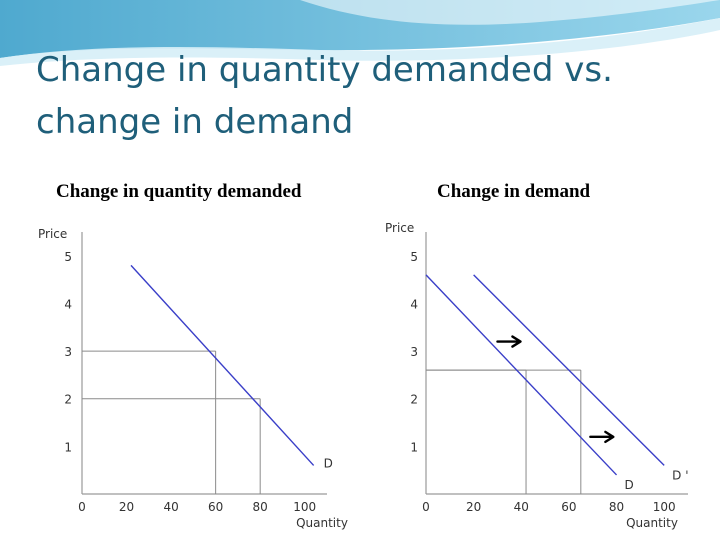  I want to click on slide-title-line-2: change in demand, so click(195, 122).